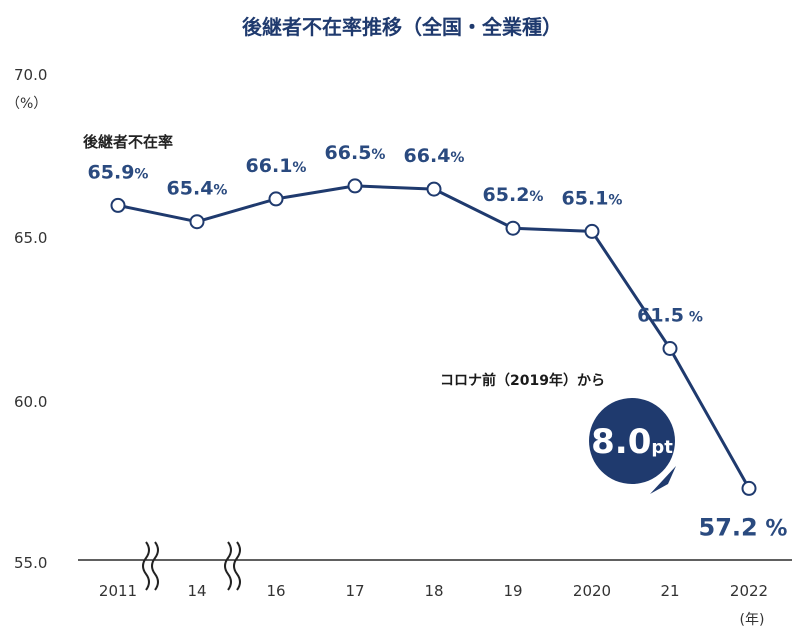  Describe the element at coordinates (621, 442) in the screenshot. I see `badge-number: 8.0` at that location.